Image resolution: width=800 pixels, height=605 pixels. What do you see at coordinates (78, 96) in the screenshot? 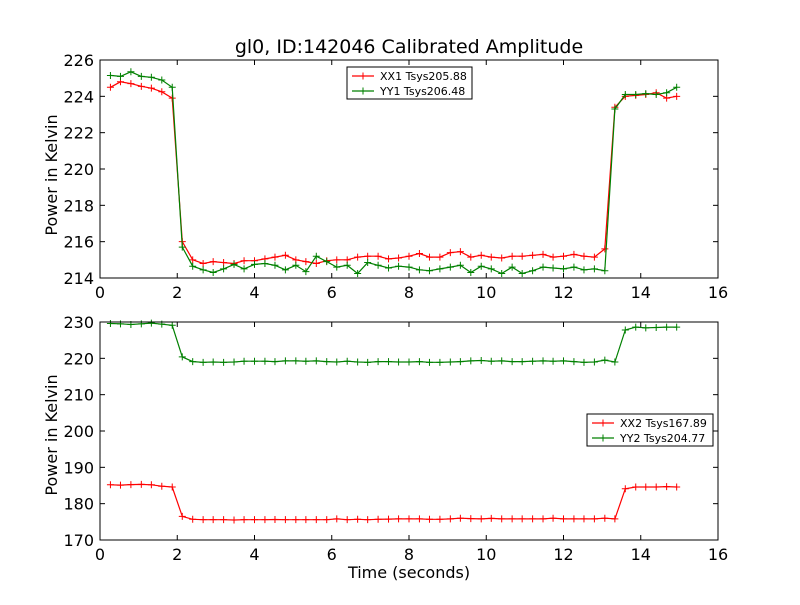
I see `y-tick-label: 224` at bounding box center [78, 96].